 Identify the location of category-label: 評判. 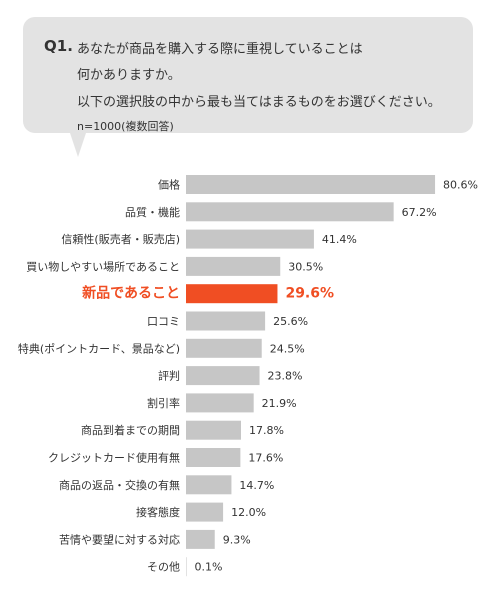
(169, 376).